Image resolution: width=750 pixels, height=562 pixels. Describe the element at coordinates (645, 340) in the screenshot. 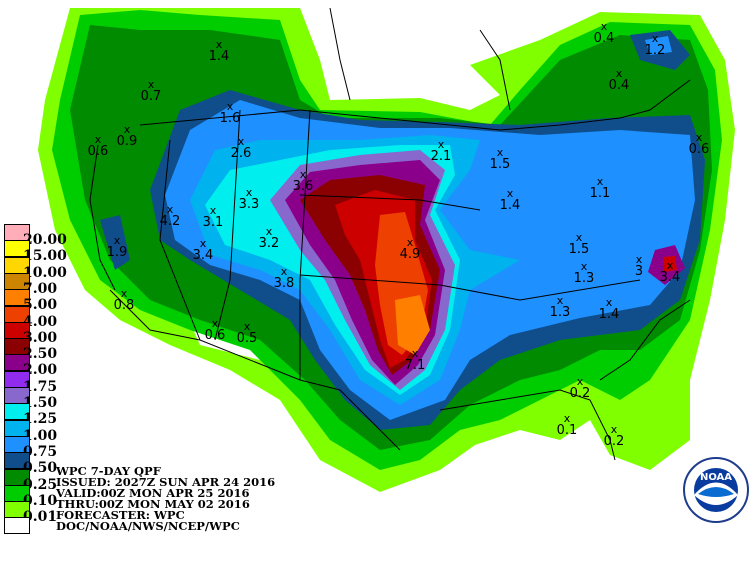

I see `east-coast` at that location.